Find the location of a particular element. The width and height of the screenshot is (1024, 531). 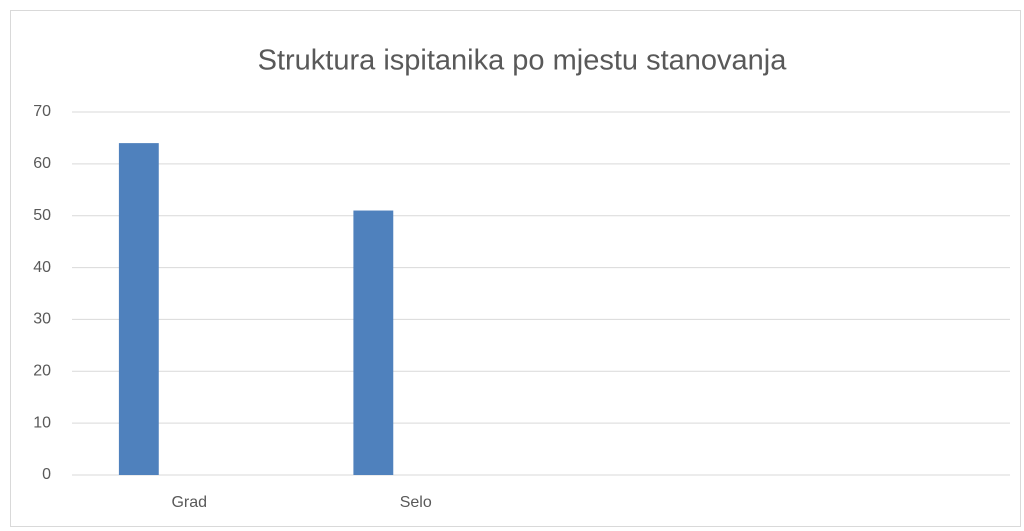

x-tick-label: Grad is located at coordinates (189, 502).